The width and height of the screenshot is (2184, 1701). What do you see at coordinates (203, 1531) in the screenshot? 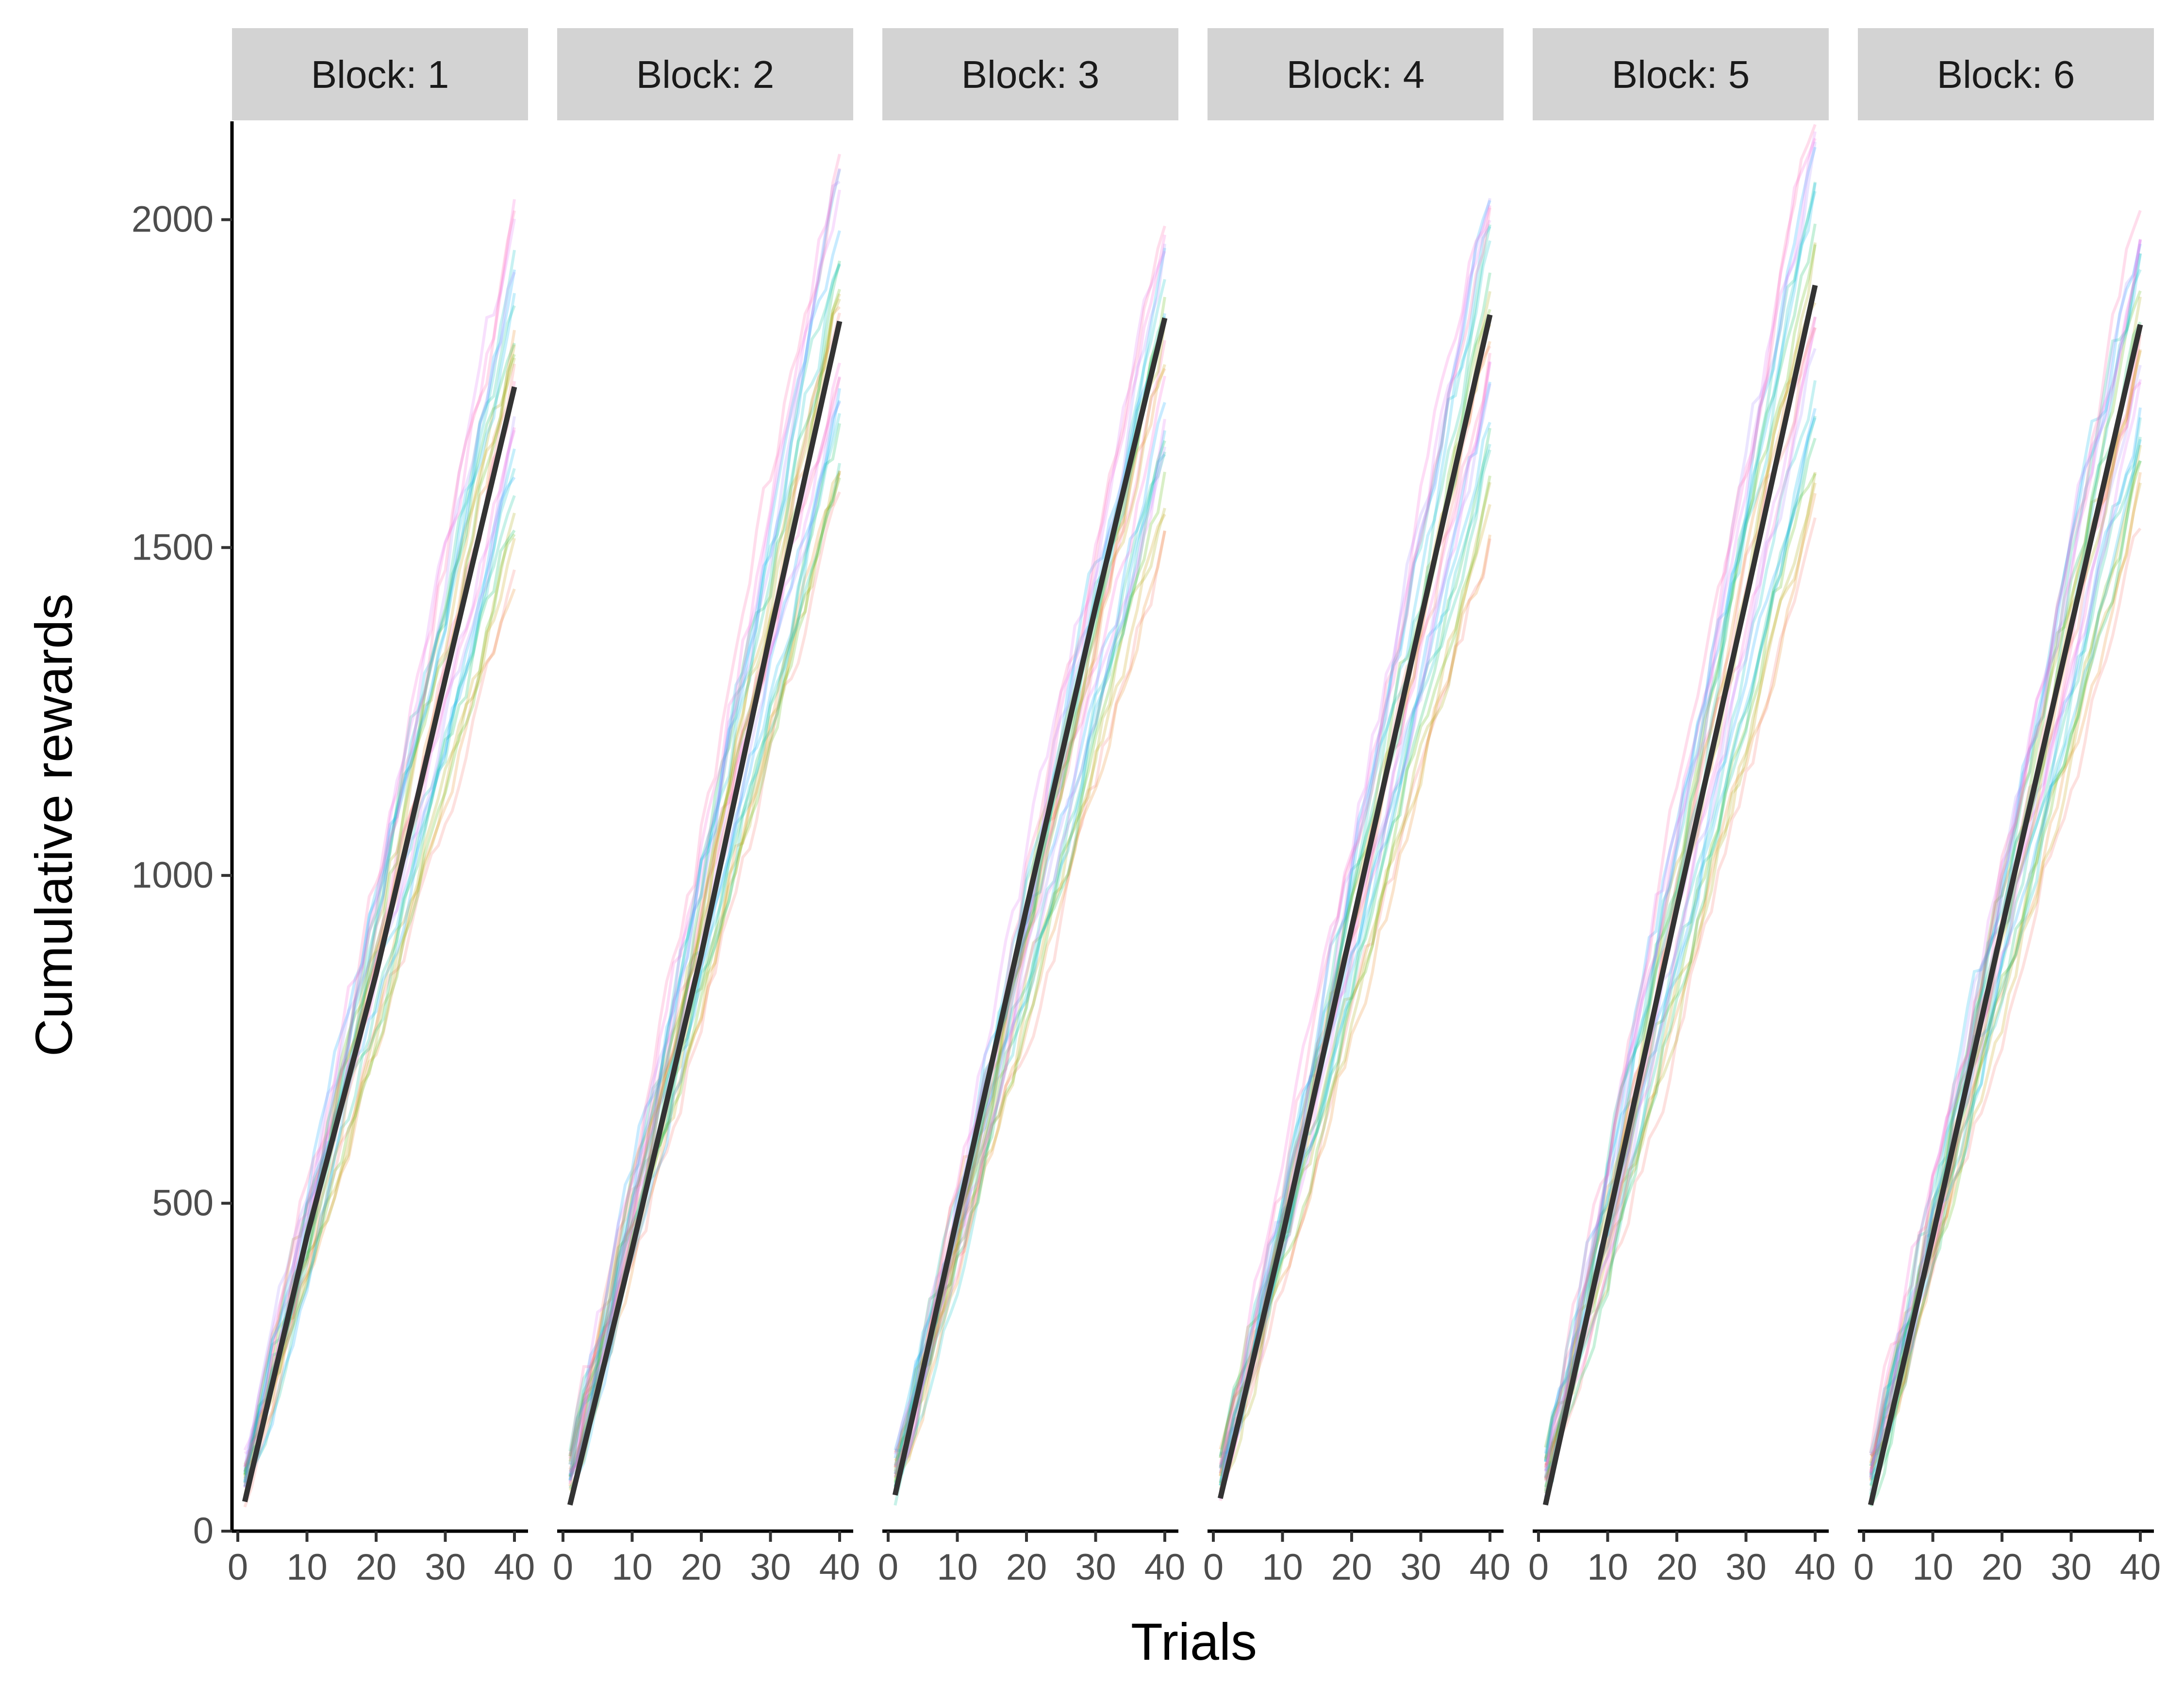
I see `y-tick-label: 0` at bounding box center [203, 1531].